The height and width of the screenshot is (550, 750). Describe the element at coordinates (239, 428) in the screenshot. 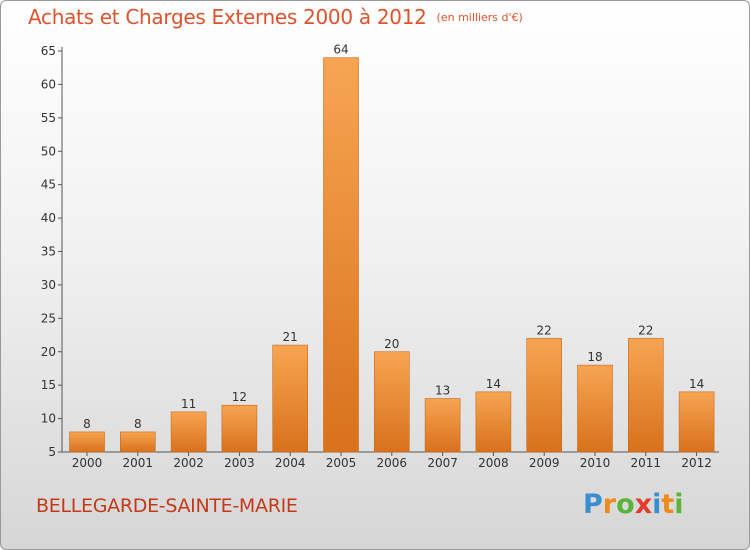

I see `bar-2003` at that location.